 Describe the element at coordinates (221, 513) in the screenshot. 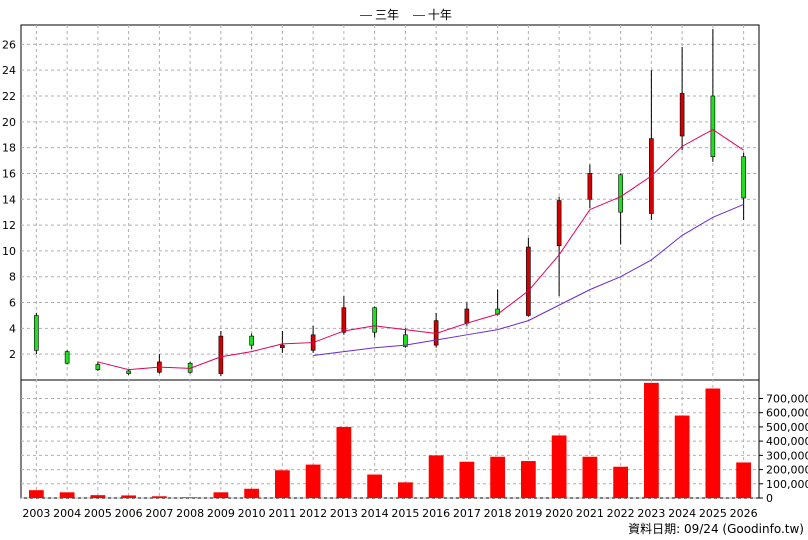

I see `year-tick-label: 2009` at that location.